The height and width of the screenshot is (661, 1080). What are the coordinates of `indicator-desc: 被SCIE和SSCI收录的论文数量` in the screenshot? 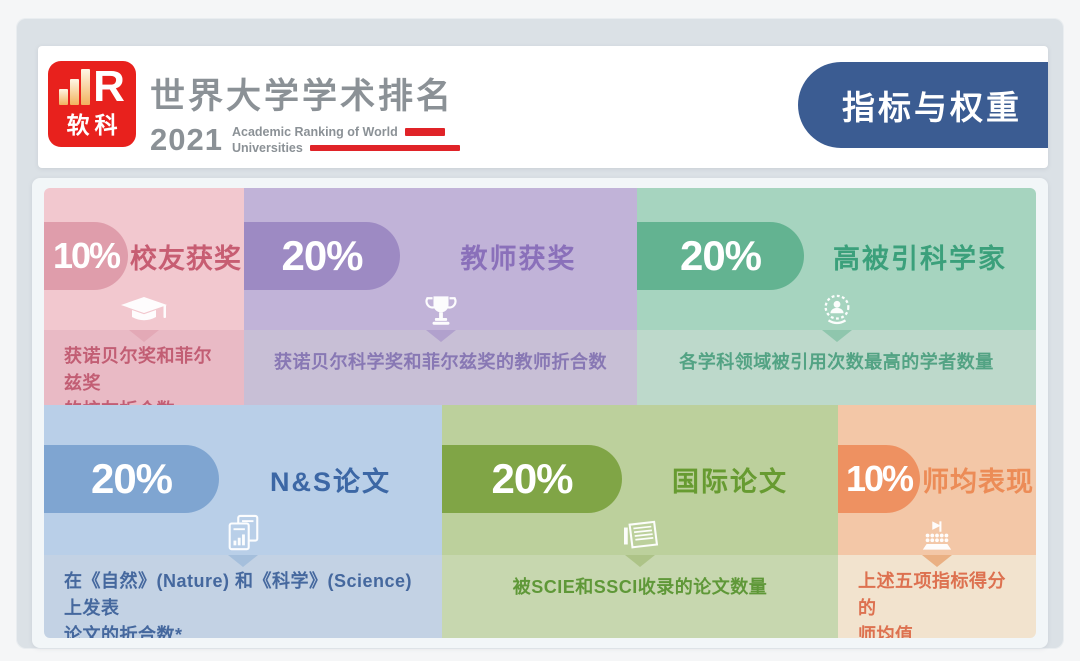 It's located at (640, 587).